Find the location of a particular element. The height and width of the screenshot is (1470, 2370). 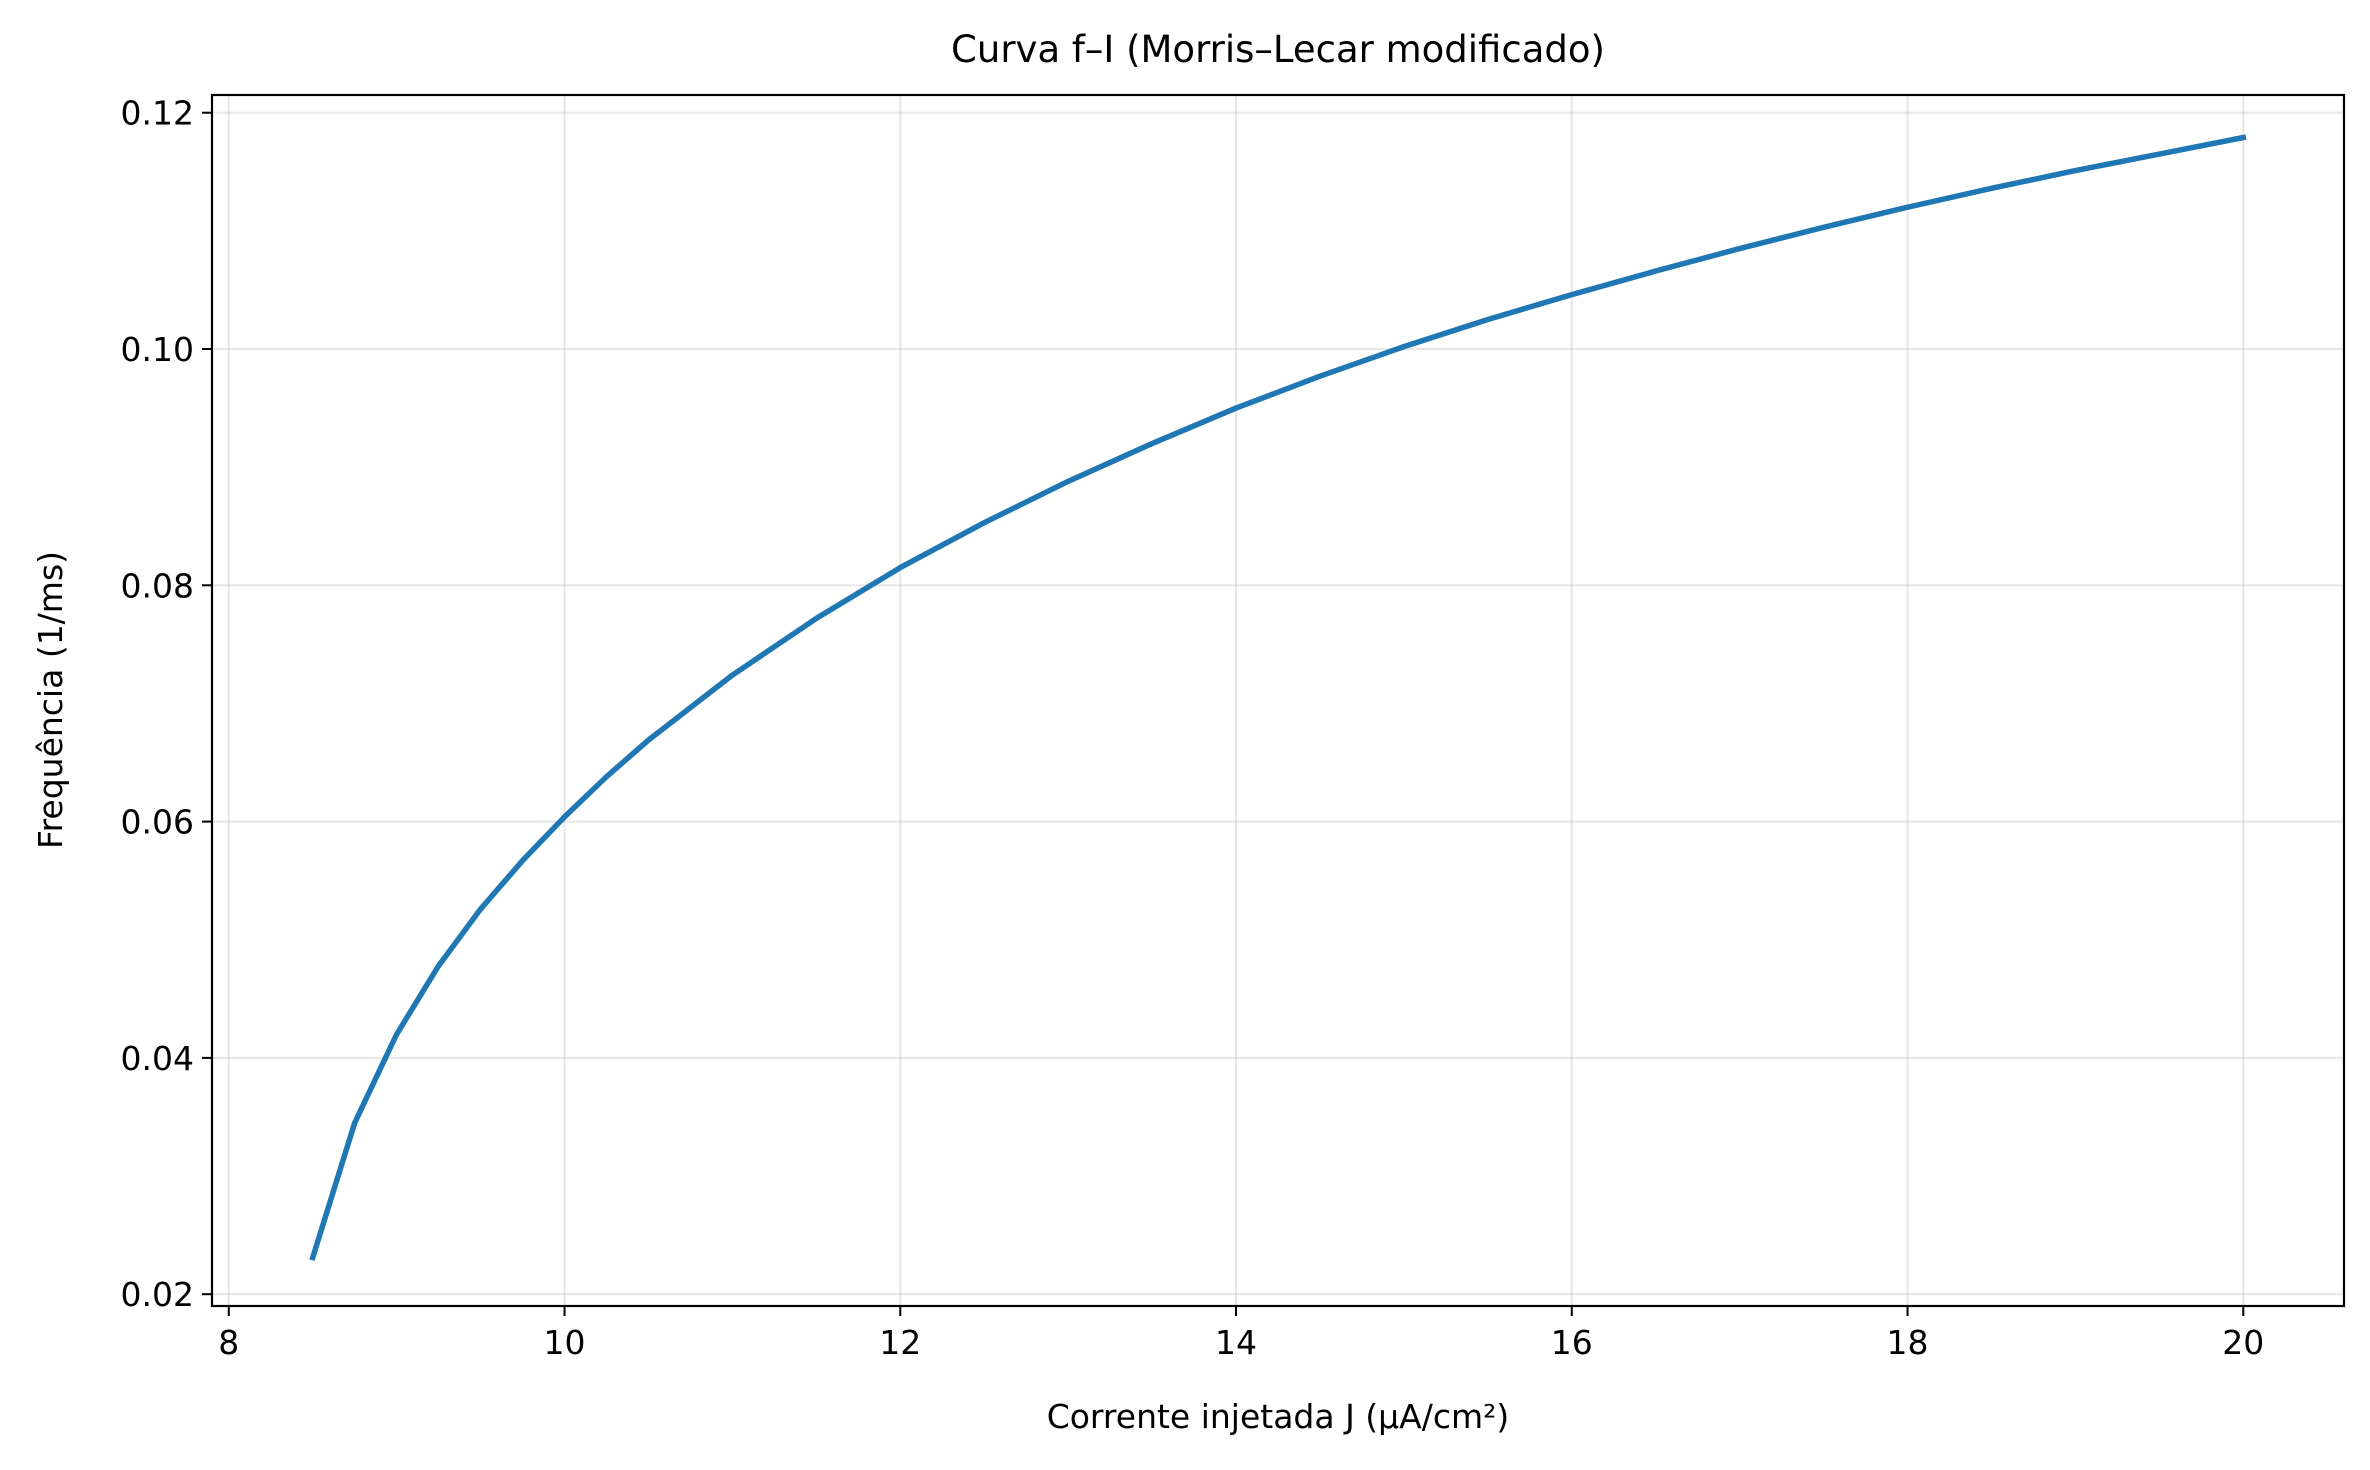

y-tick-label: 0.04 is located at coordinates (157, 1058).